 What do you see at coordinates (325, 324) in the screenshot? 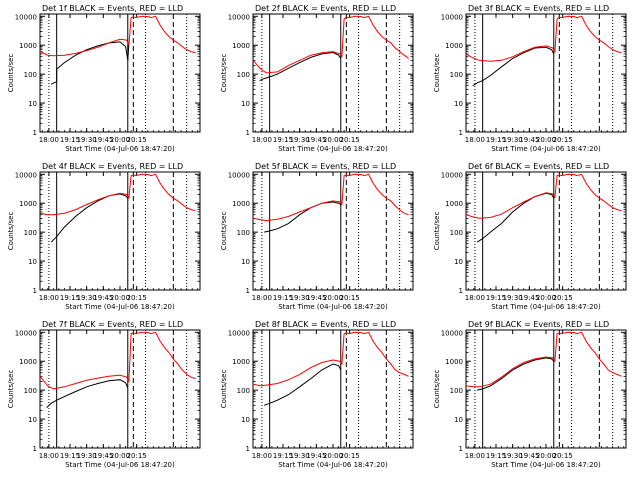
I see `panel-title: Det 8f BLACK = Events, RED = LLD` at bounding box center [325, 324].